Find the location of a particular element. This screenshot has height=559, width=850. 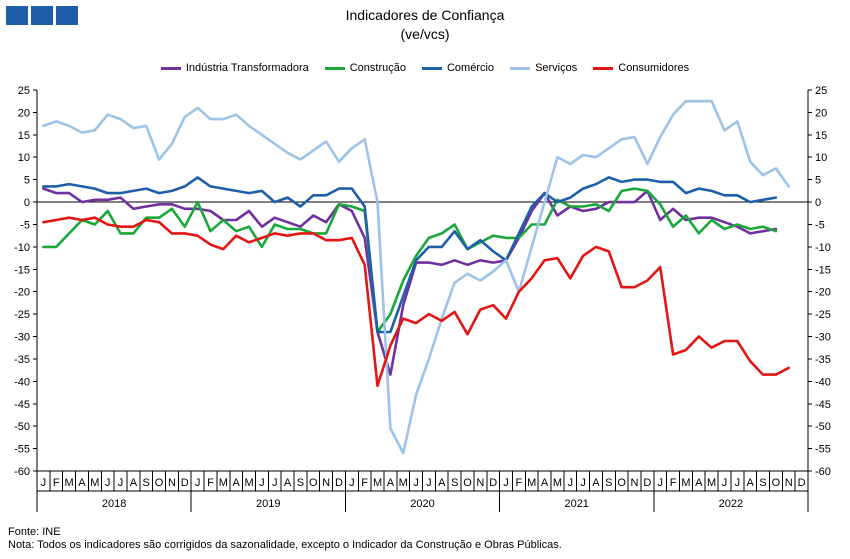

legend-swatch-consumidores is located at coordinates (603, 68).